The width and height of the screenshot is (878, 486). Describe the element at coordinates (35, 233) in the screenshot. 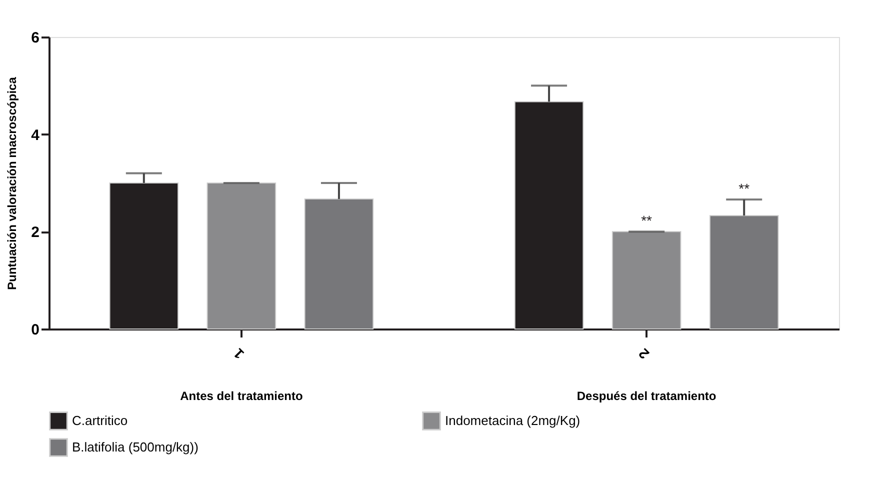

I see `y-tick-label: 2` at that location.